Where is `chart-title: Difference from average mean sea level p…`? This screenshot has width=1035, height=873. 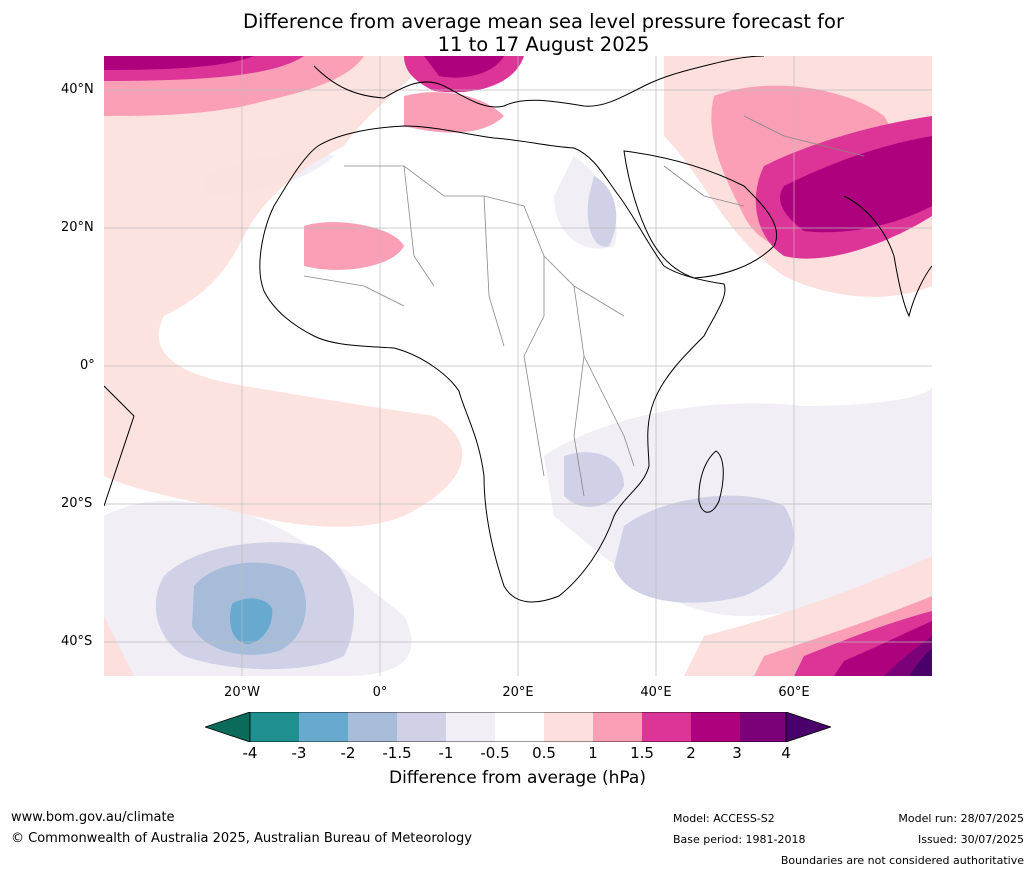 chart-title: Difference from average mean sea level p… is located at coordinates (517, 33).